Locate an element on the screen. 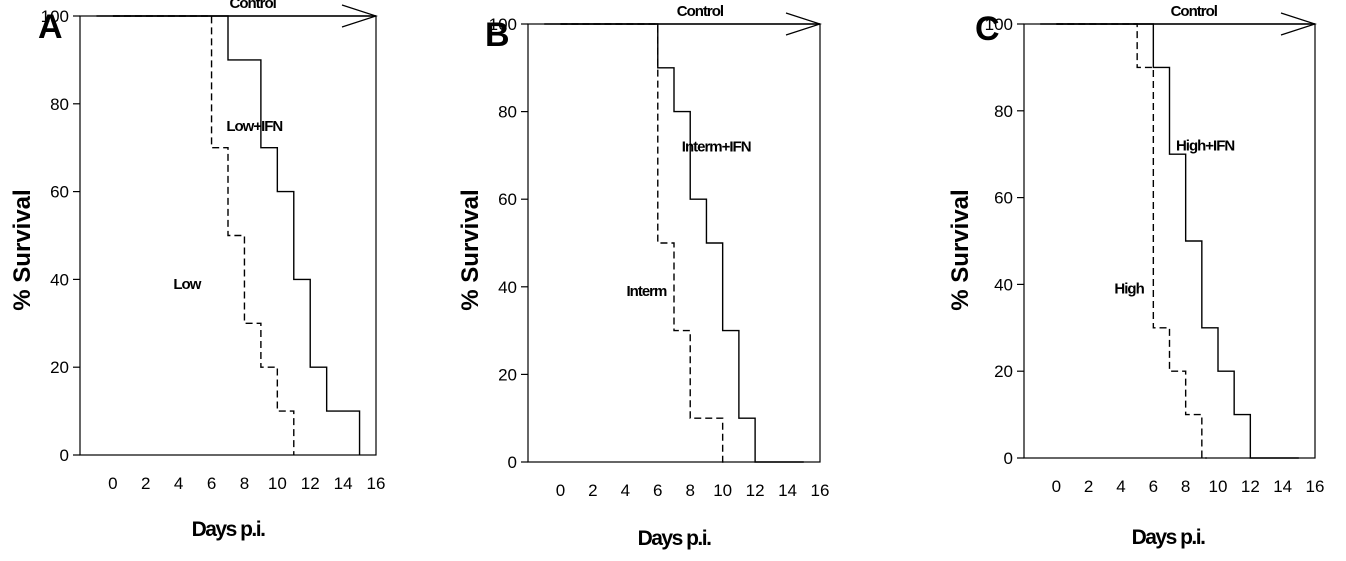 The image size is (1346, 561). panel-letter: C is located at coordinates (987, 29).